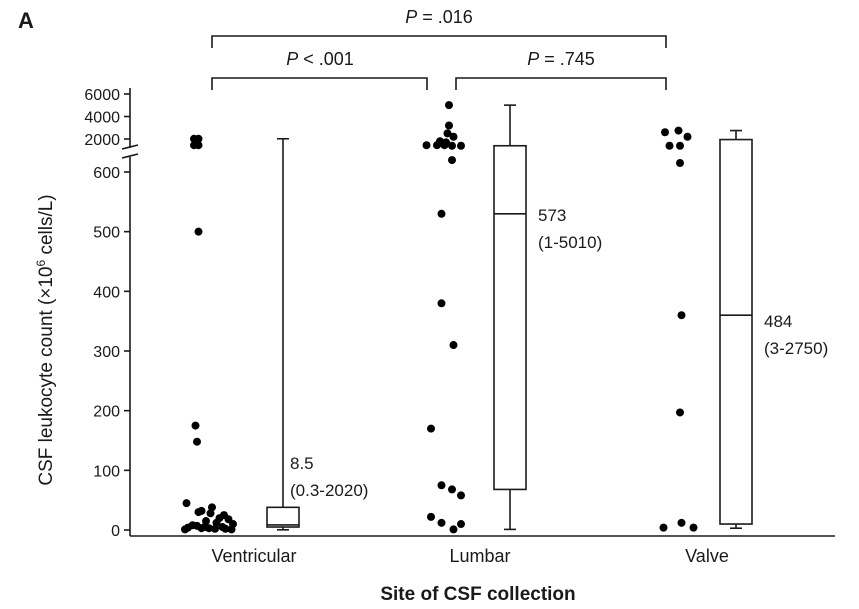  I want to click on box-median-label: 573, so click(552, 215).